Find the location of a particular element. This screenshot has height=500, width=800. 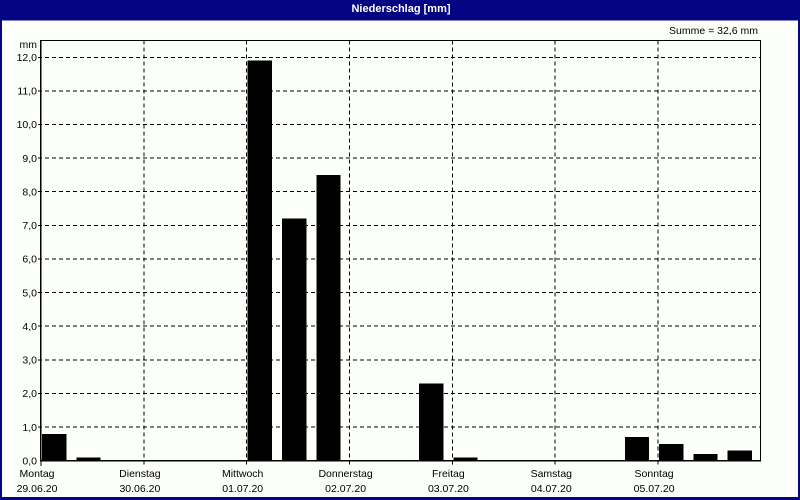

svg-text: 02.07.20 is located at coordinates (345, 489).